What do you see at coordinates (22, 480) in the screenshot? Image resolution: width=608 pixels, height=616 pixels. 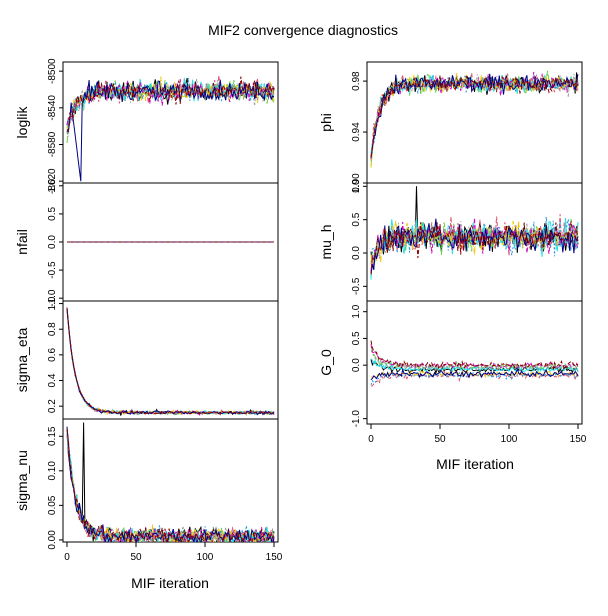 I see `y-axis-label: sigma_nu` at bounding box center [22, 480].